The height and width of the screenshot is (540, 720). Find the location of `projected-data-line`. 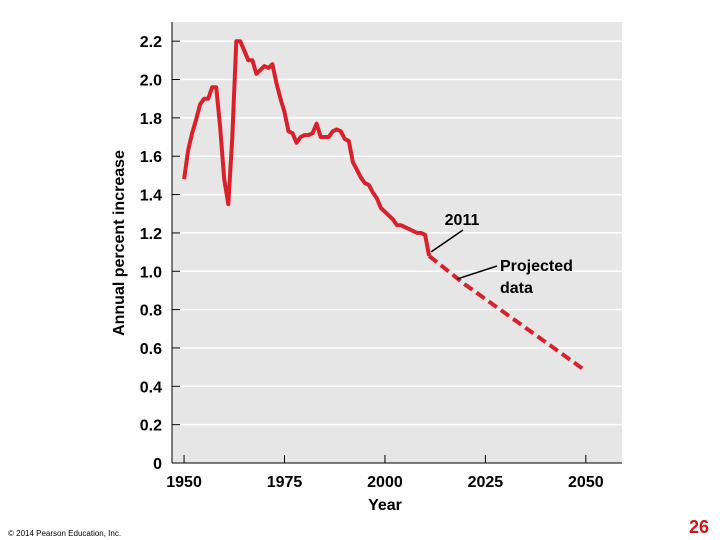

projected-data-line is located at coordinates (507, 313).